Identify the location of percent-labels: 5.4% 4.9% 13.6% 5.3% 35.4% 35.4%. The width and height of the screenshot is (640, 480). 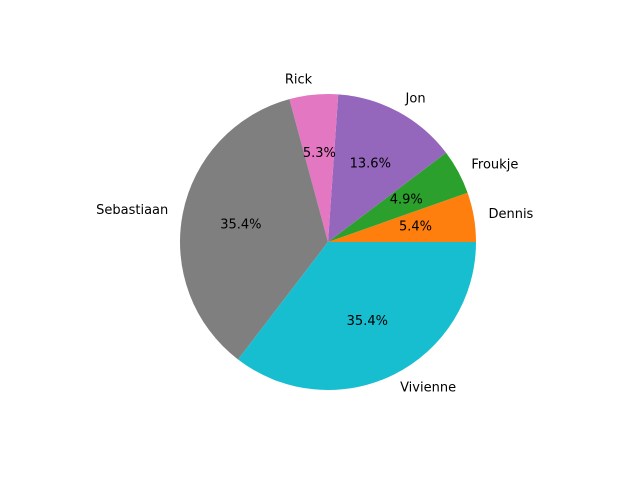
(326, 237).